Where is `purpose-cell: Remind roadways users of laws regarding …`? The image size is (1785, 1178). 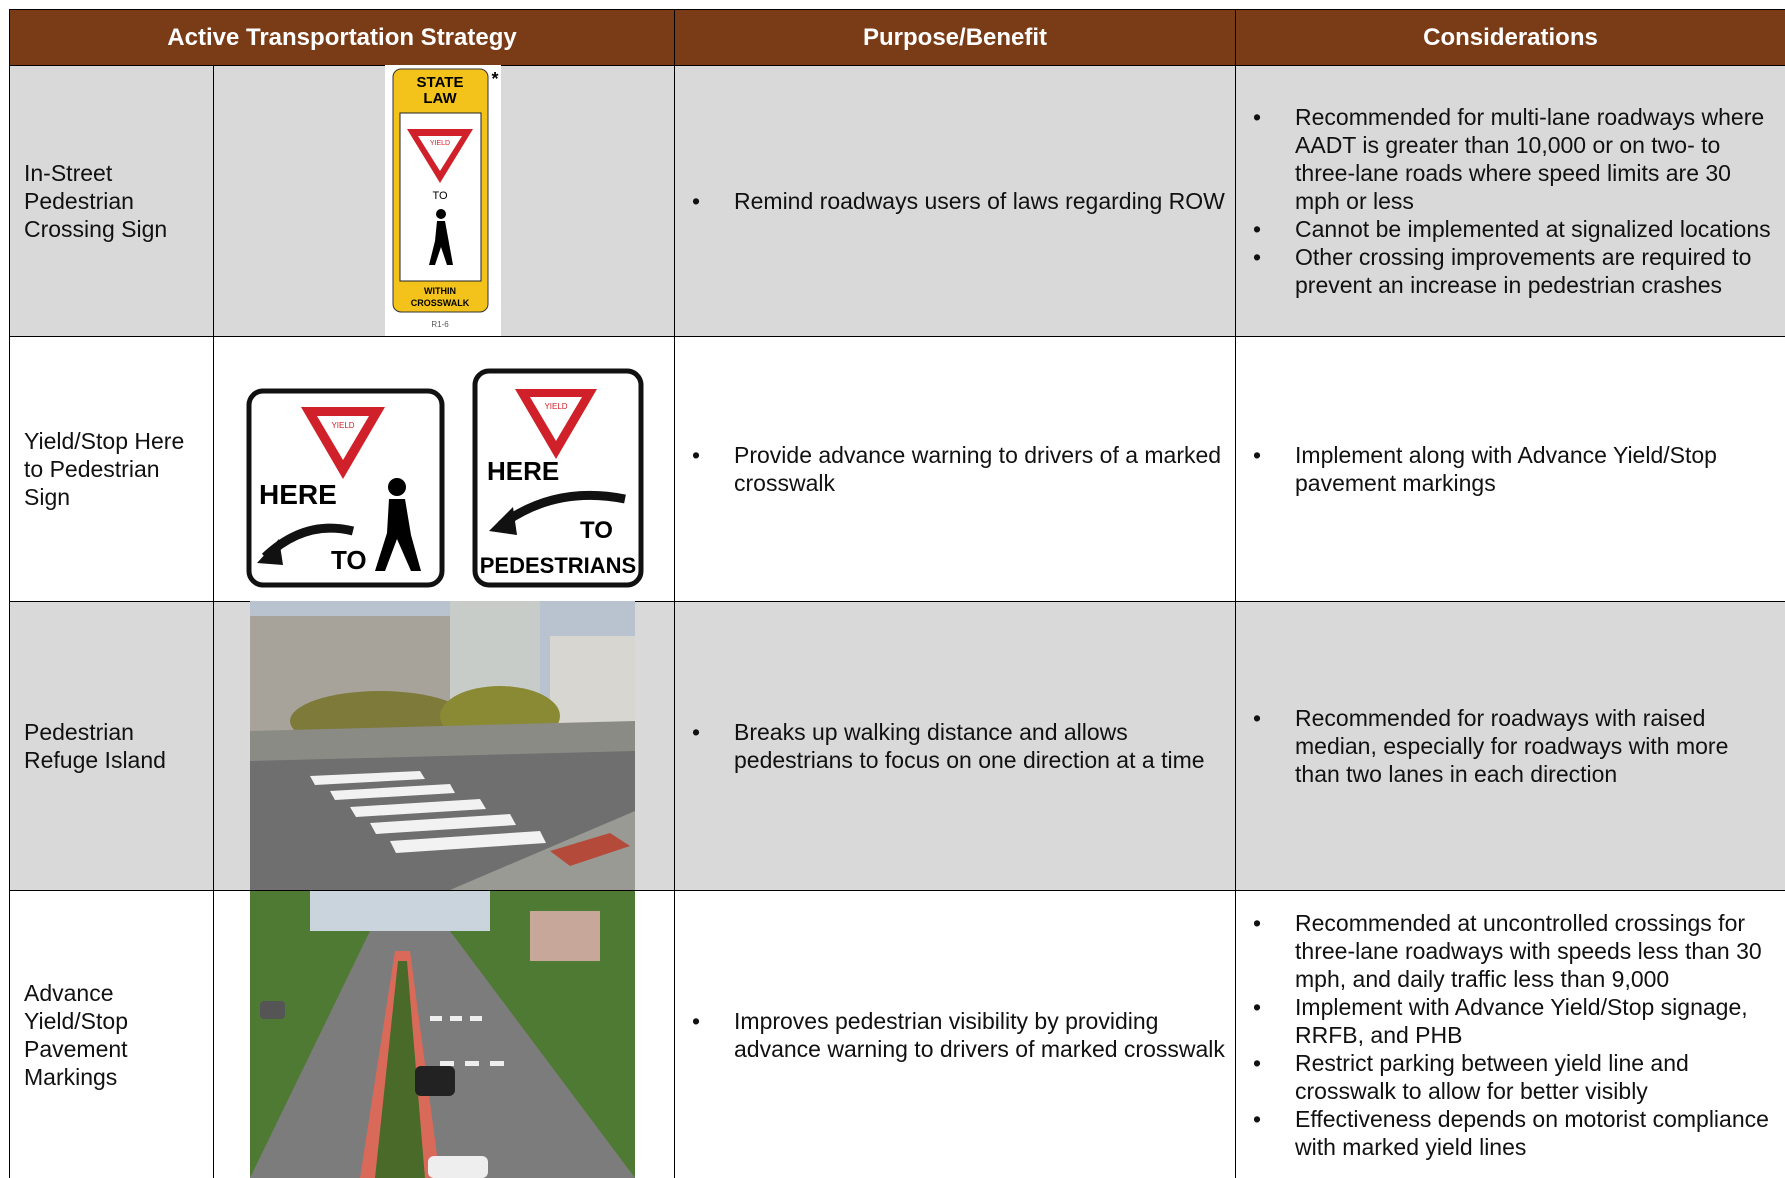
purpose-cell: Remind roadways users of laws regarding … is located at coordinates (955, 201).